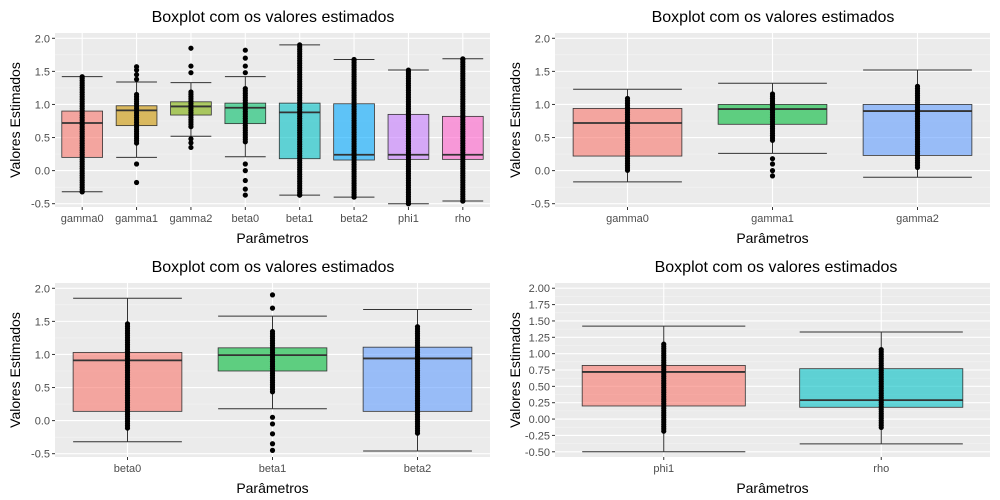 The height and width of the screenshot is (500, 1000). Describe the element at coordinates (539, 306) in the screenshot. I see `y-tick-label: 1.75` at that location.